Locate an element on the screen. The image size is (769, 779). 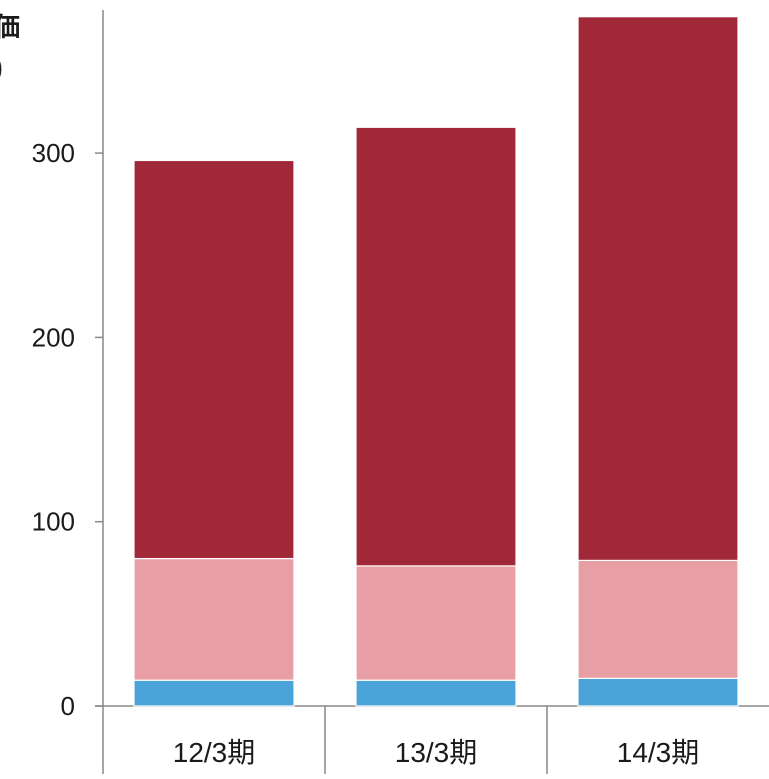
x-tick-label: 13/3期 is located at coordinates (436, 752).